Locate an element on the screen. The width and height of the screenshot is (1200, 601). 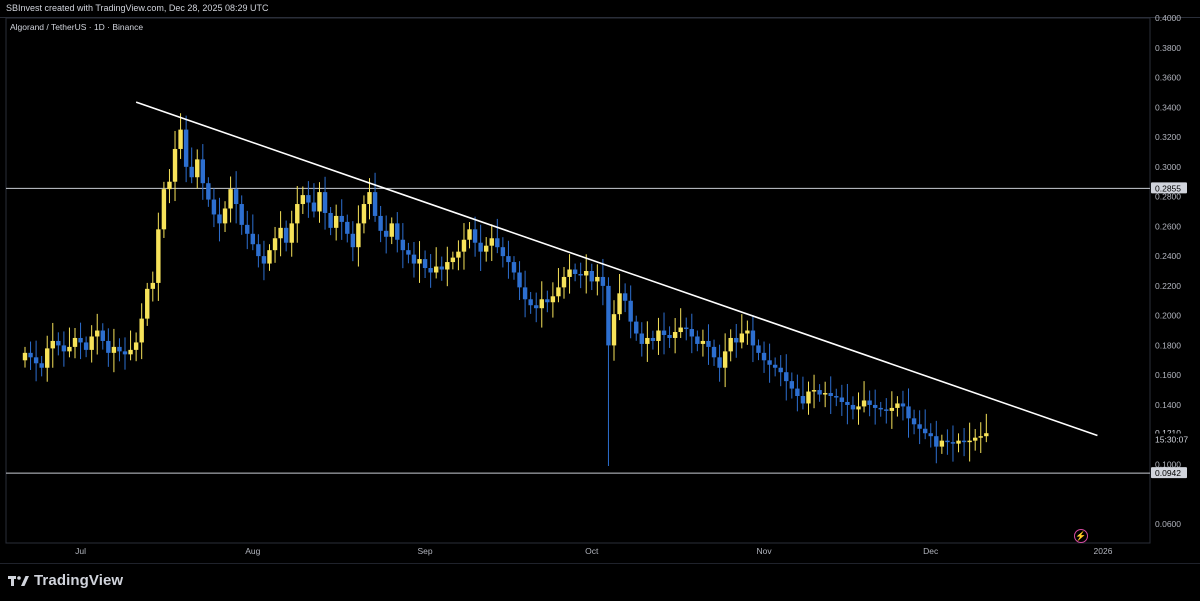
y-tick-label: 0.2600 is located at coordinates (1168, 226).